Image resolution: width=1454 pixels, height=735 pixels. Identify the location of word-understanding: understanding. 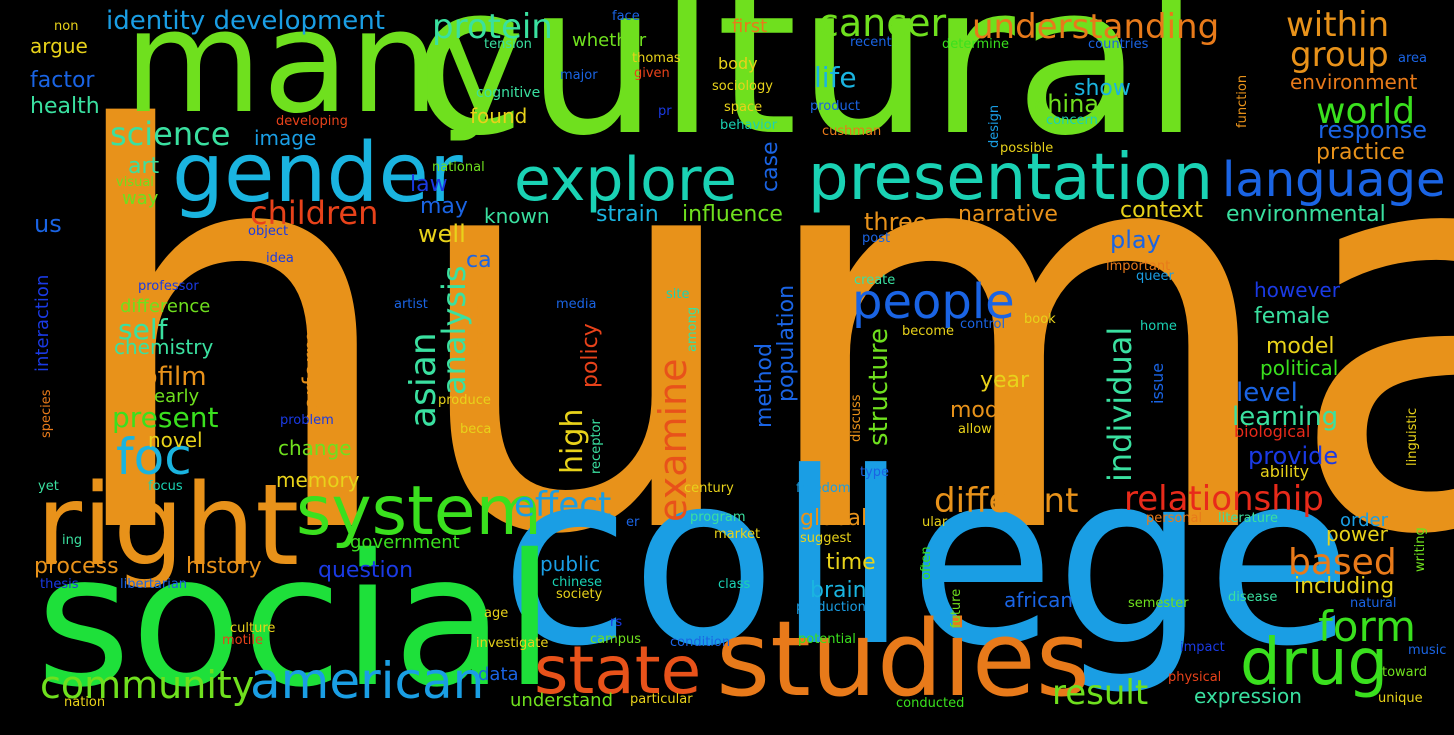
(1096, 27).